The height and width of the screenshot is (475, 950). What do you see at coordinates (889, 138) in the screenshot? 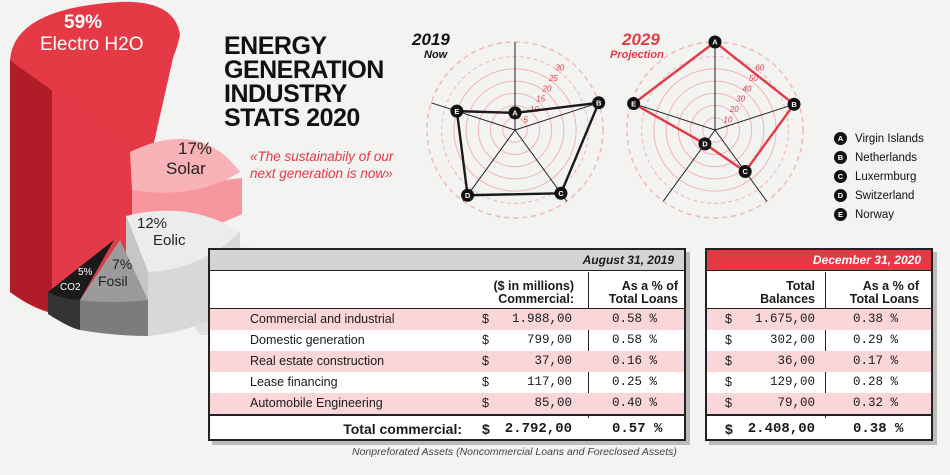
I see `legend-label: Virgin Islands` at bounding box center [889, 138].